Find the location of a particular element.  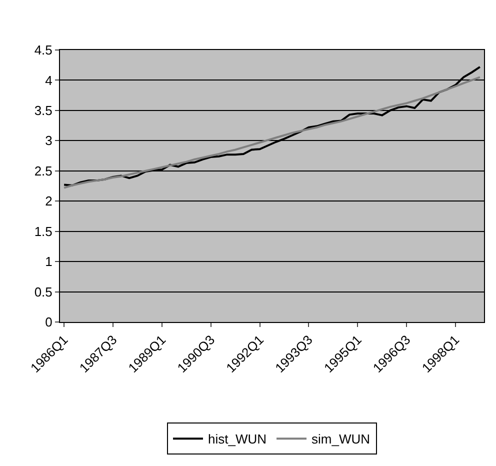

y-tick-label: 4.5 is located at coordinates (43, 50).